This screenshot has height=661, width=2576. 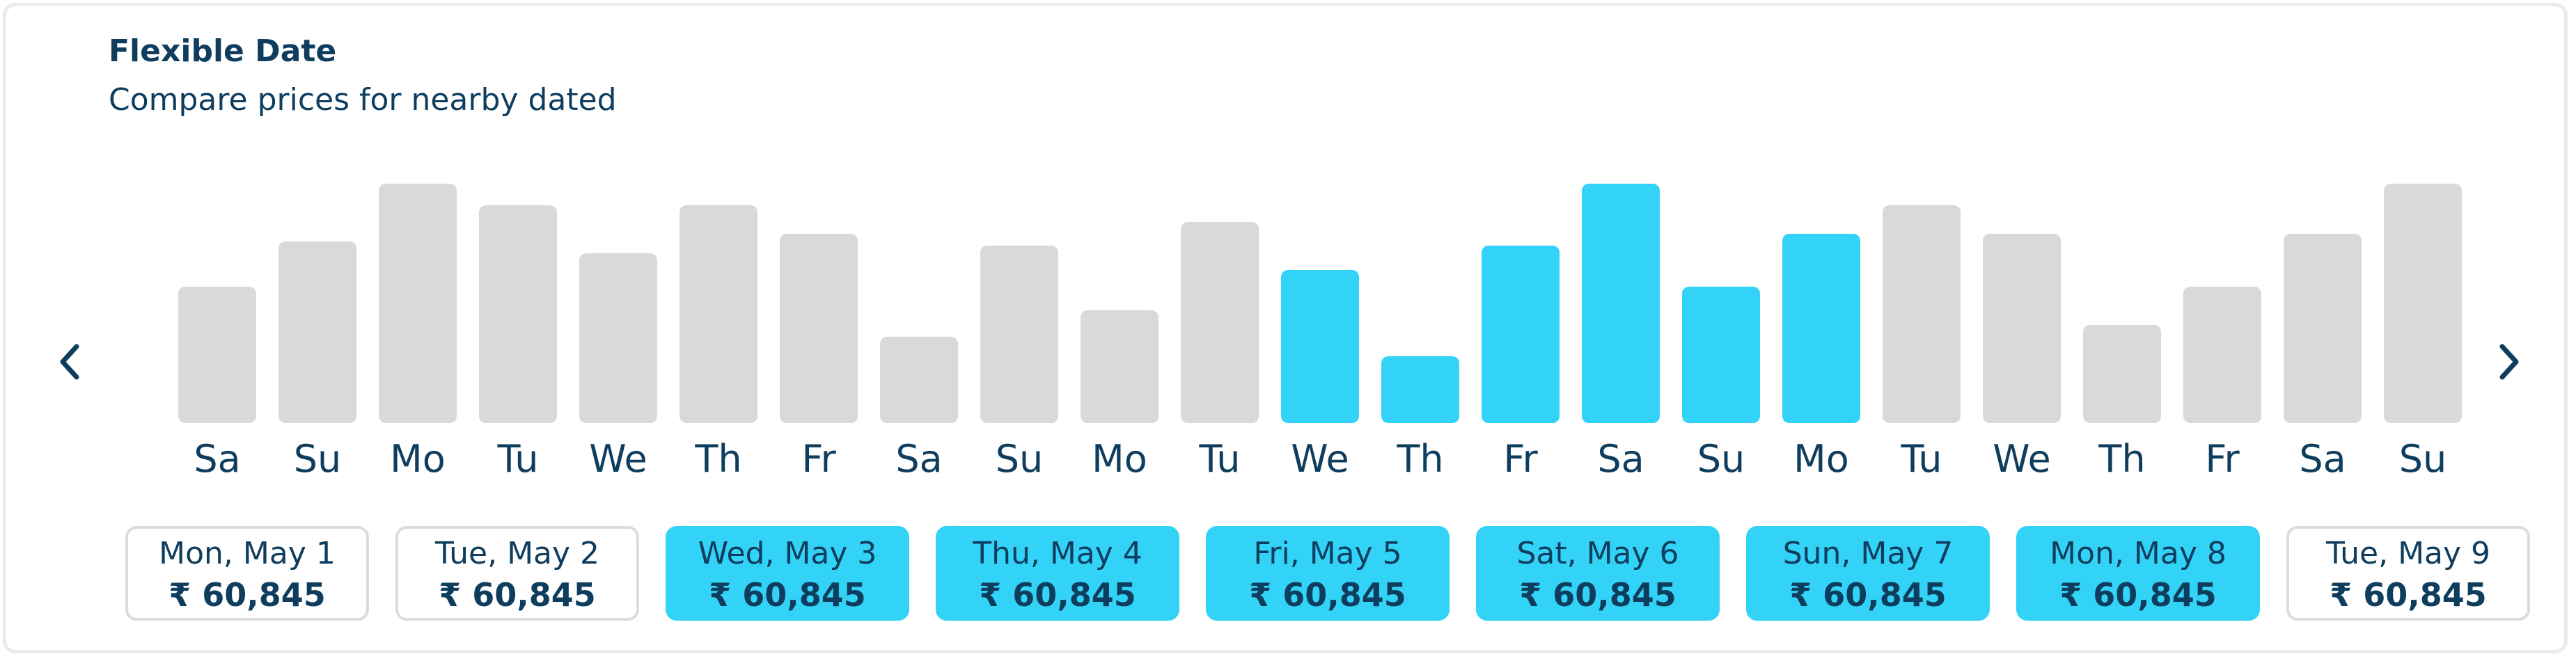 I want to click on date-label: Mon, May 8, so click(x=2138, y=553).